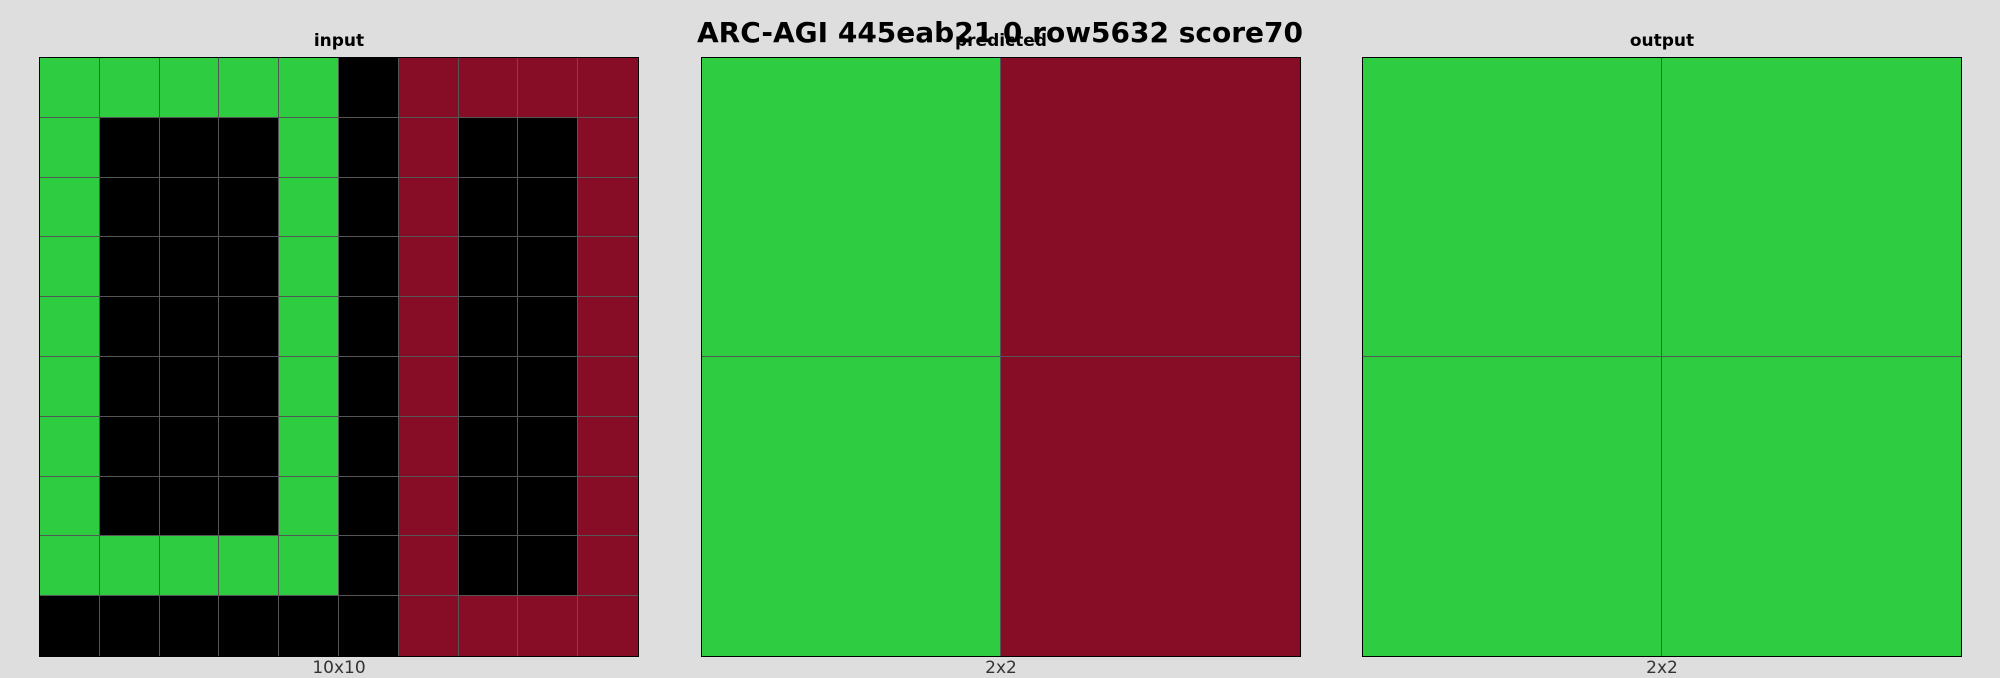 The height and width of the screenshot is (678, 2000). I want to click on figure-title: ARC-AGI 445eab21 0 row5632 score70, so click(1000, 32).